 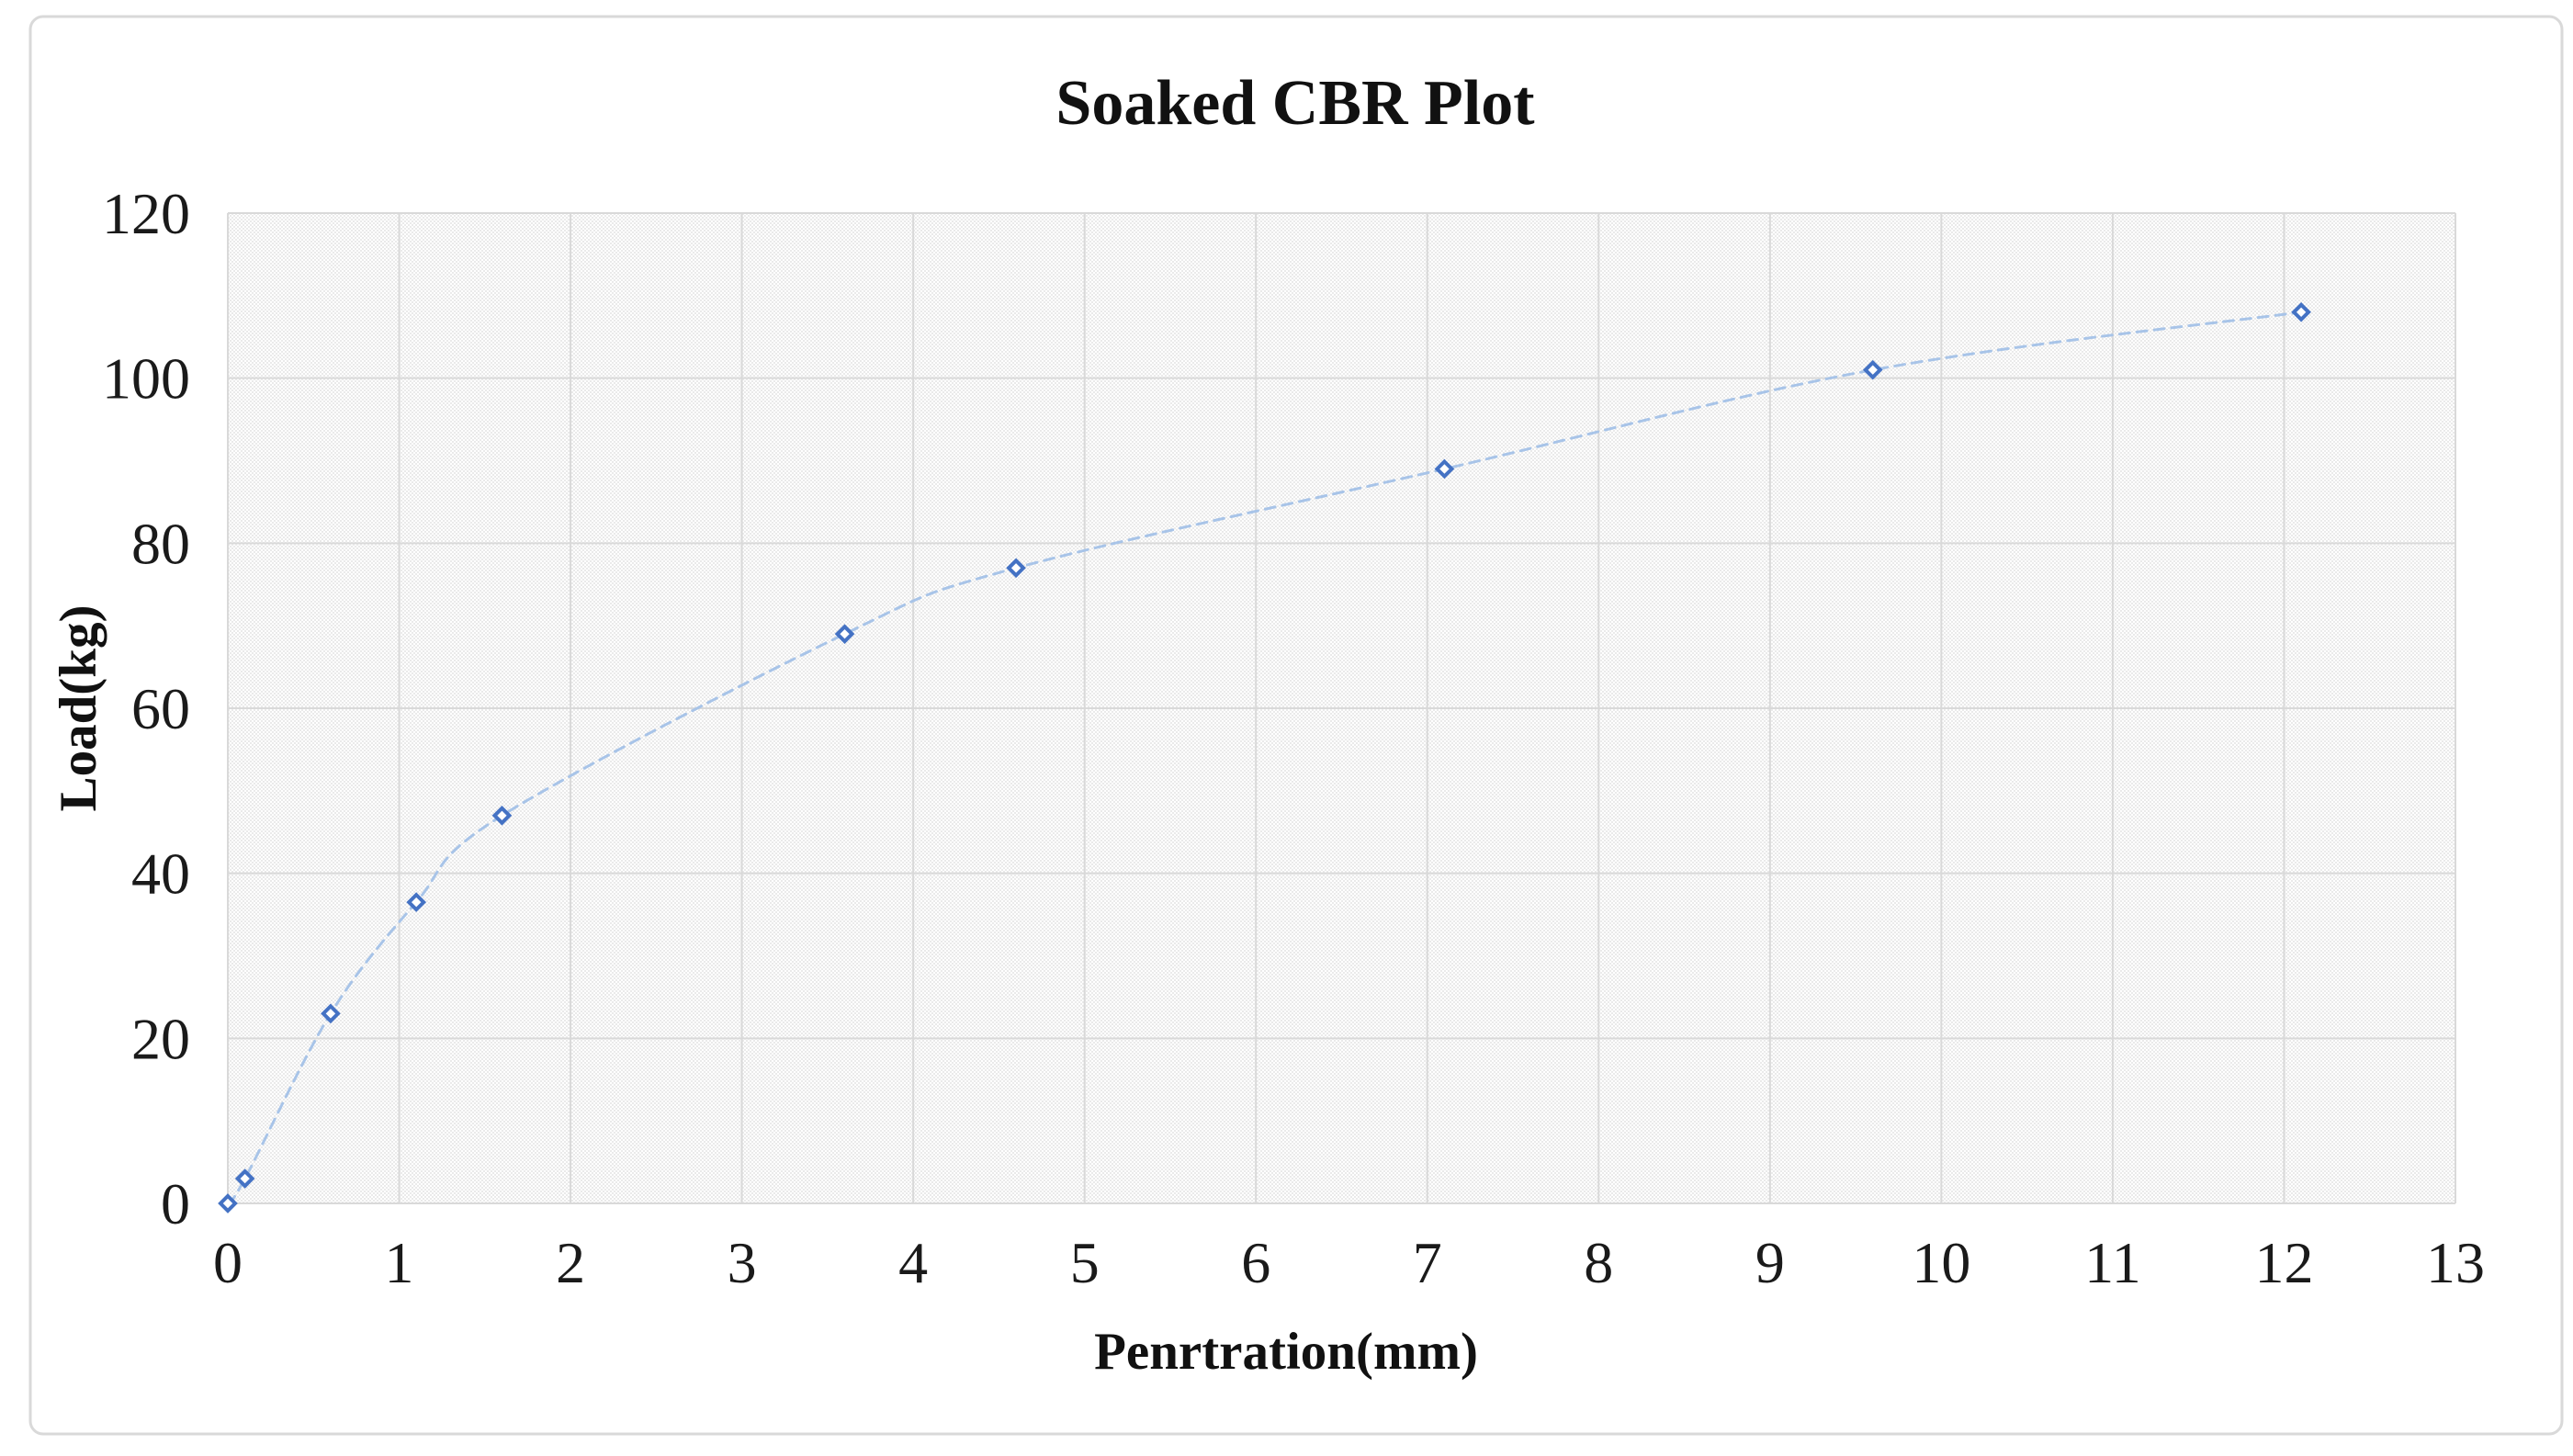 What do you see at coordinates (1427, 1262) in the screenshot?
I see `x-tick-label: 7` at bounding box center [1427, 1262].